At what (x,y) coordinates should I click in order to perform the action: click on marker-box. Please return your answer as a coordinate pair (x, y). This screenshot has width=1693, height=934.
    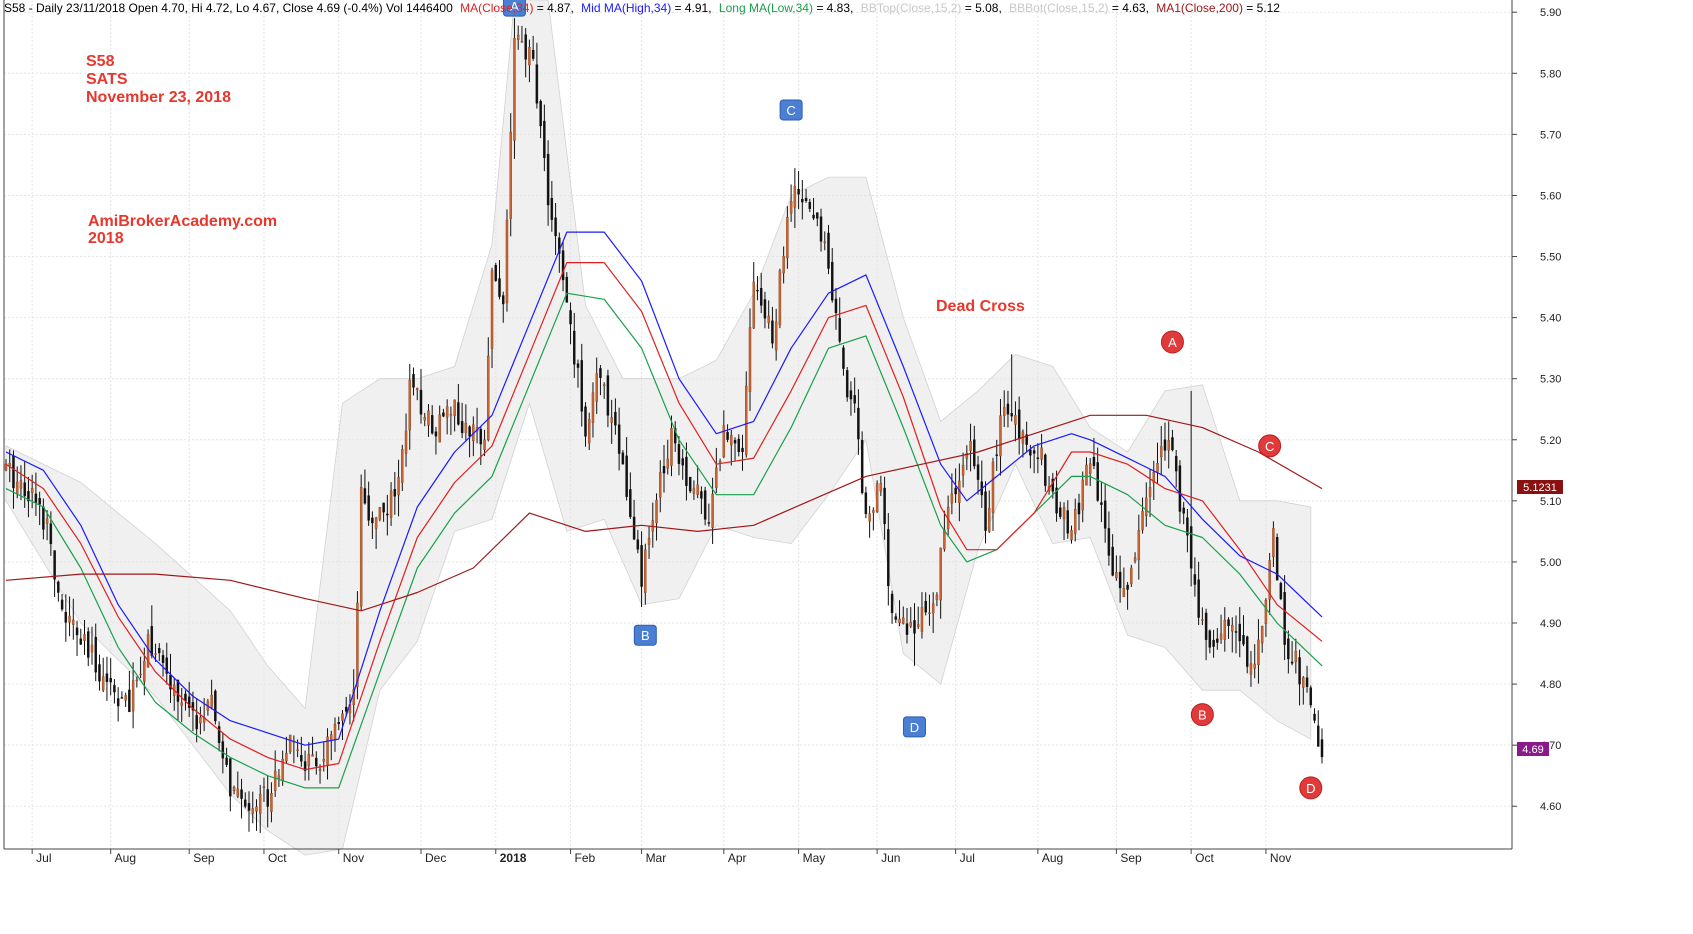
    Looking at the image, I should click on (645, 635).